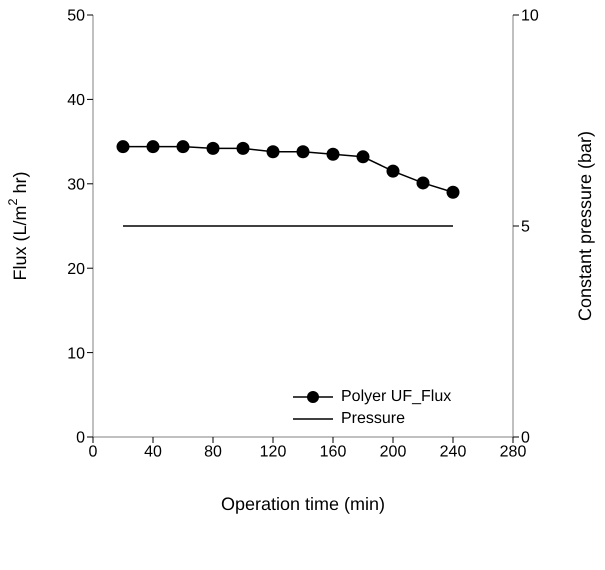 The width and height of the screenshot is (605, 570). I want to click on y-tick-label: 50, so click(76, 16).